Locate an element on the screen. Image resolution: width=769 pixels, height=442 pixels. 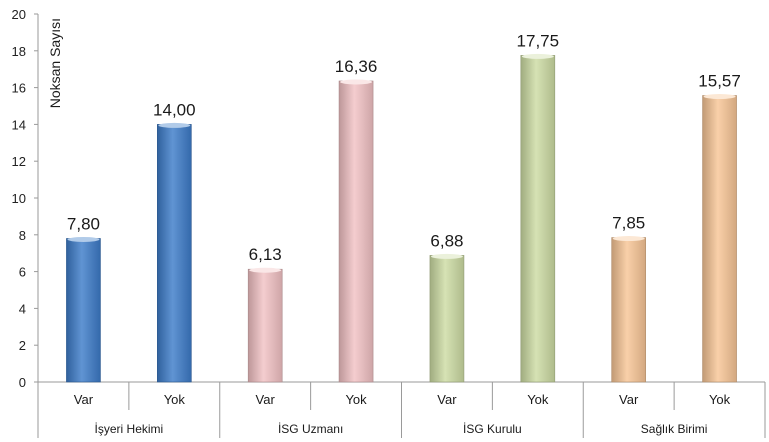
data-label: 17,75 is located at coordinates (538, 40).